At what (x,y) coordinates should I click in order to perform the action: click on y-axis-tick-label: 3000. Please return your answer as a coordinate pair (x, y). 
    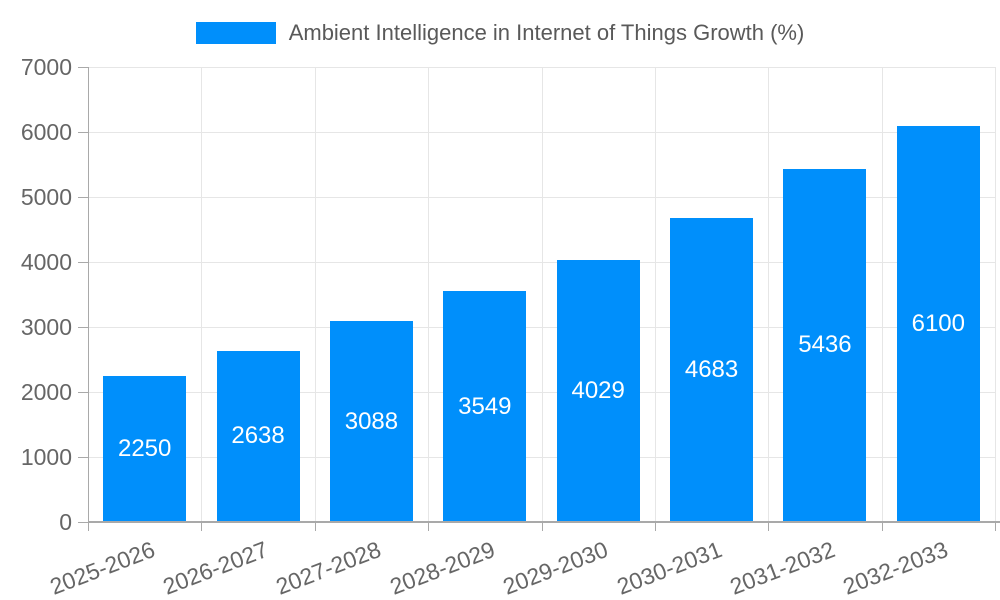
    Looking at the image, I should click on (46, 327).